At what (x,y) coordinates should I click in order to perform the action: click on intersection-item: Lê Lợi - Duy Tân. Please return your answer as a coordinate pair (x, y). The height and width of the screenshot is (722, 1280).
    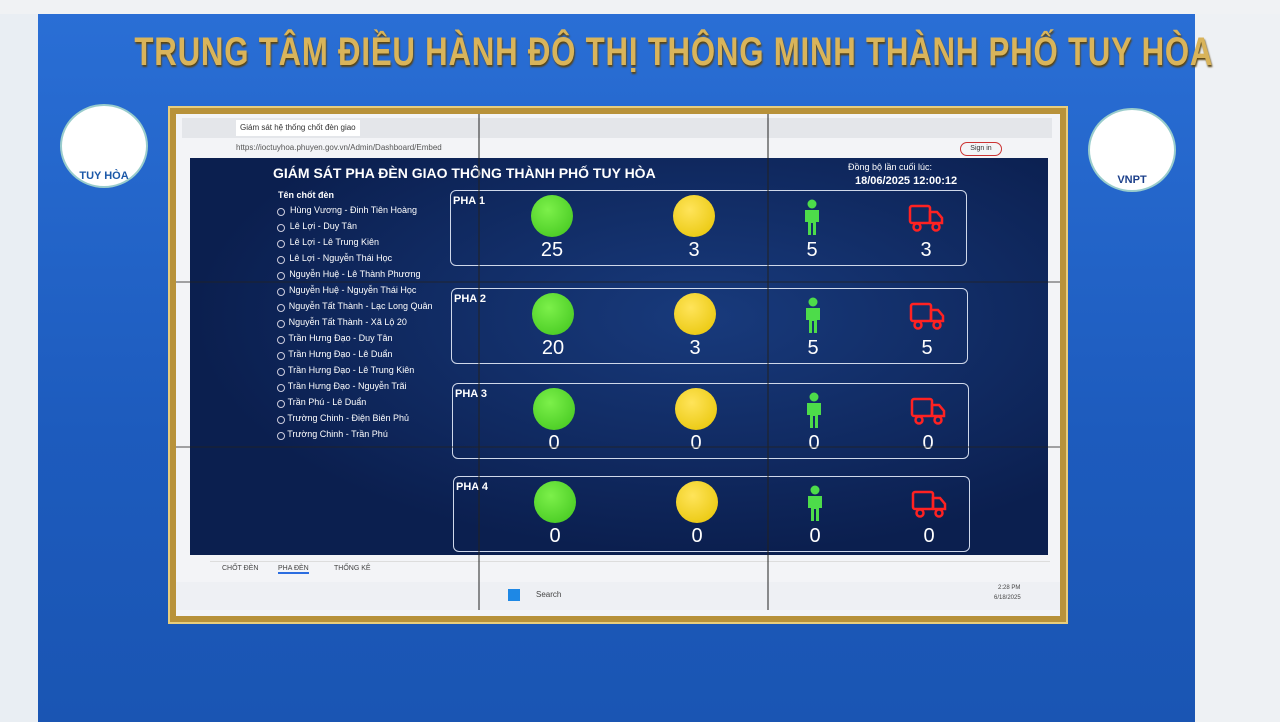
    Looking at the image, I should click on (323, 226).